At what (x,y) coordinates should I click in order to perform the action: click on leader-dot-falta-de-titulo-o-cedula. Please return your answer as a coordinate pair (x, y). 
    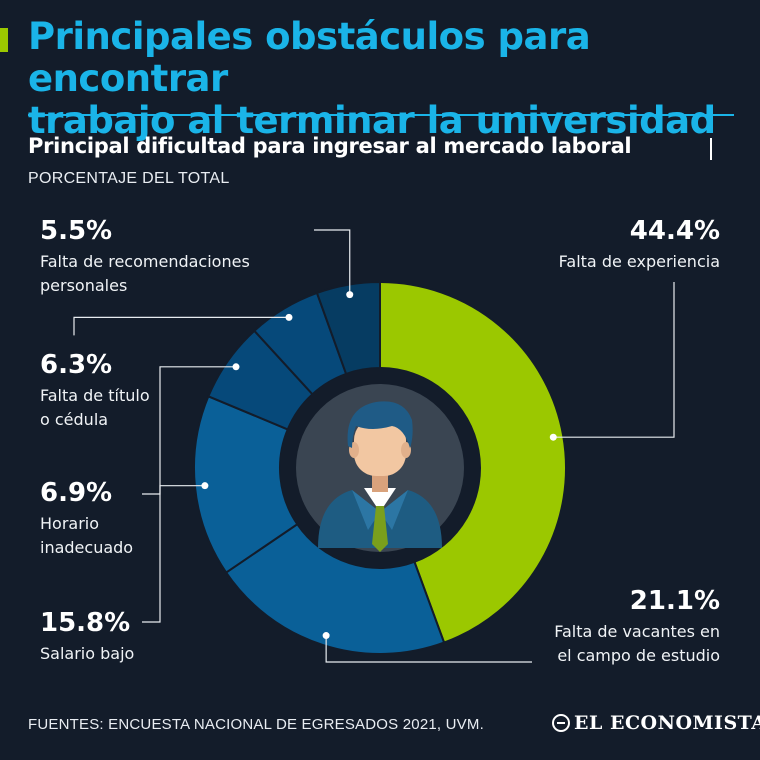
    Looking at the image, I should click on (289, 317).